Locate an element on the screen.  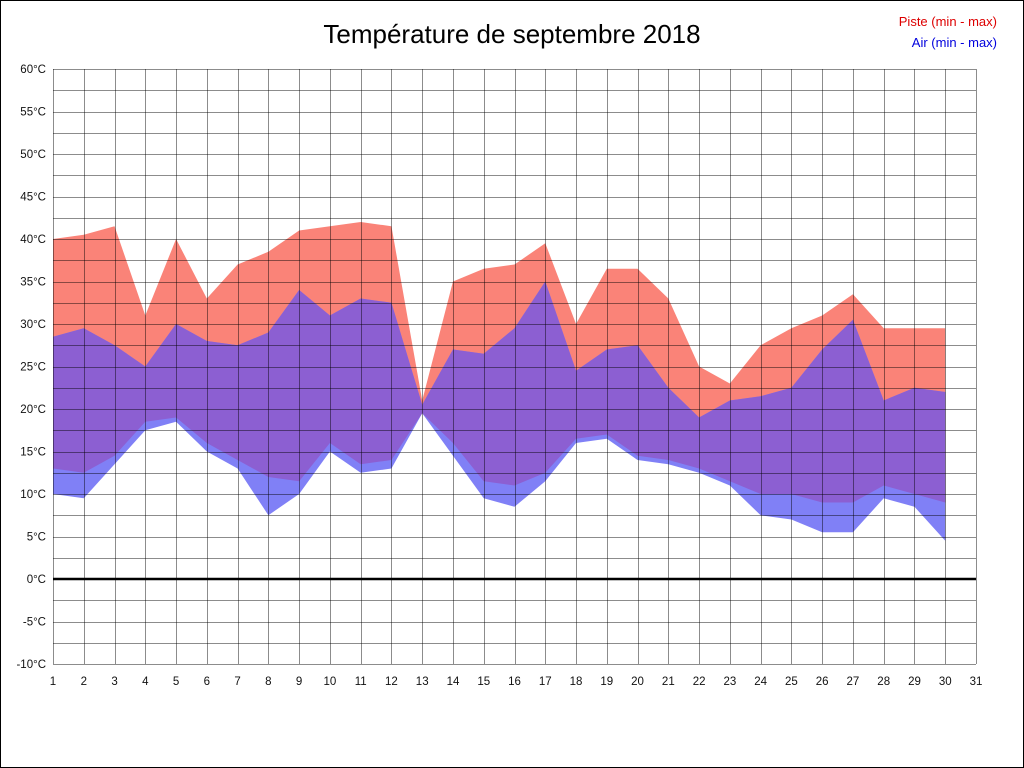
x-tick-label: 24 is located at coordinates (760, 682).